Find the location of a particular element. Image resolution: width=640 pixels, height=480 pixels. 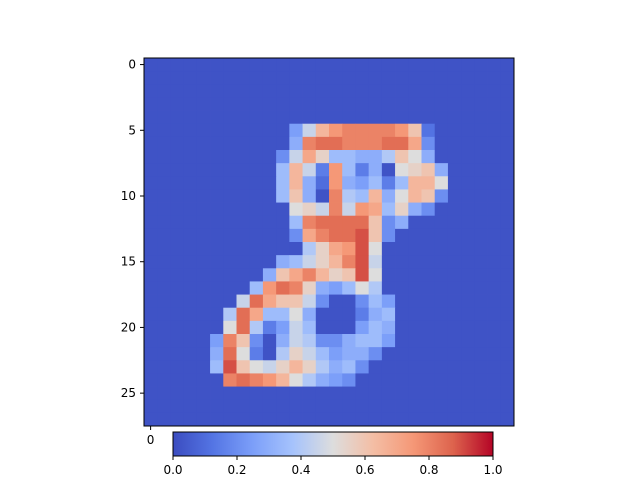

colorbar-tick-label: 0.0 is located at coordinates (172, 470).